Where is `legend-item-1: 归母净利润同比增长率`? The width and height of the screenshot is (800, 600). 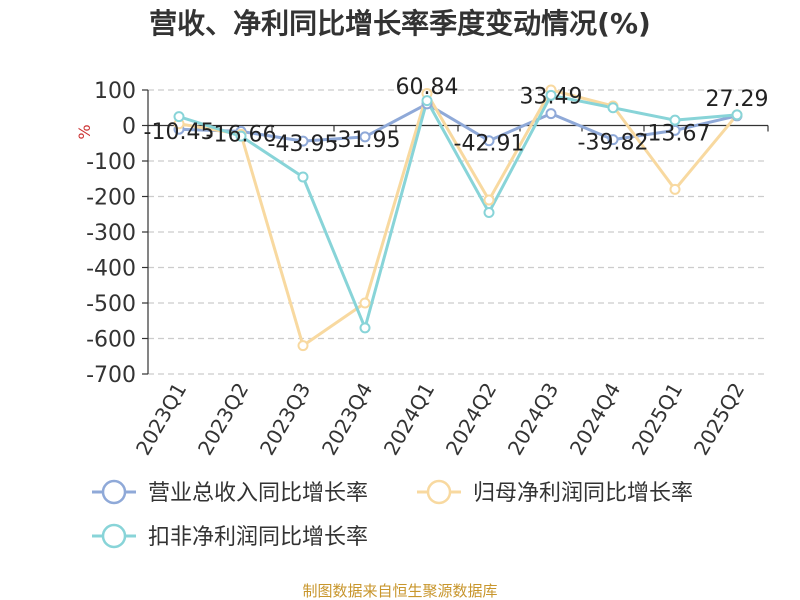 legend-item-1: 归母净利润同比增长率 is located at coordinates (555, 492).